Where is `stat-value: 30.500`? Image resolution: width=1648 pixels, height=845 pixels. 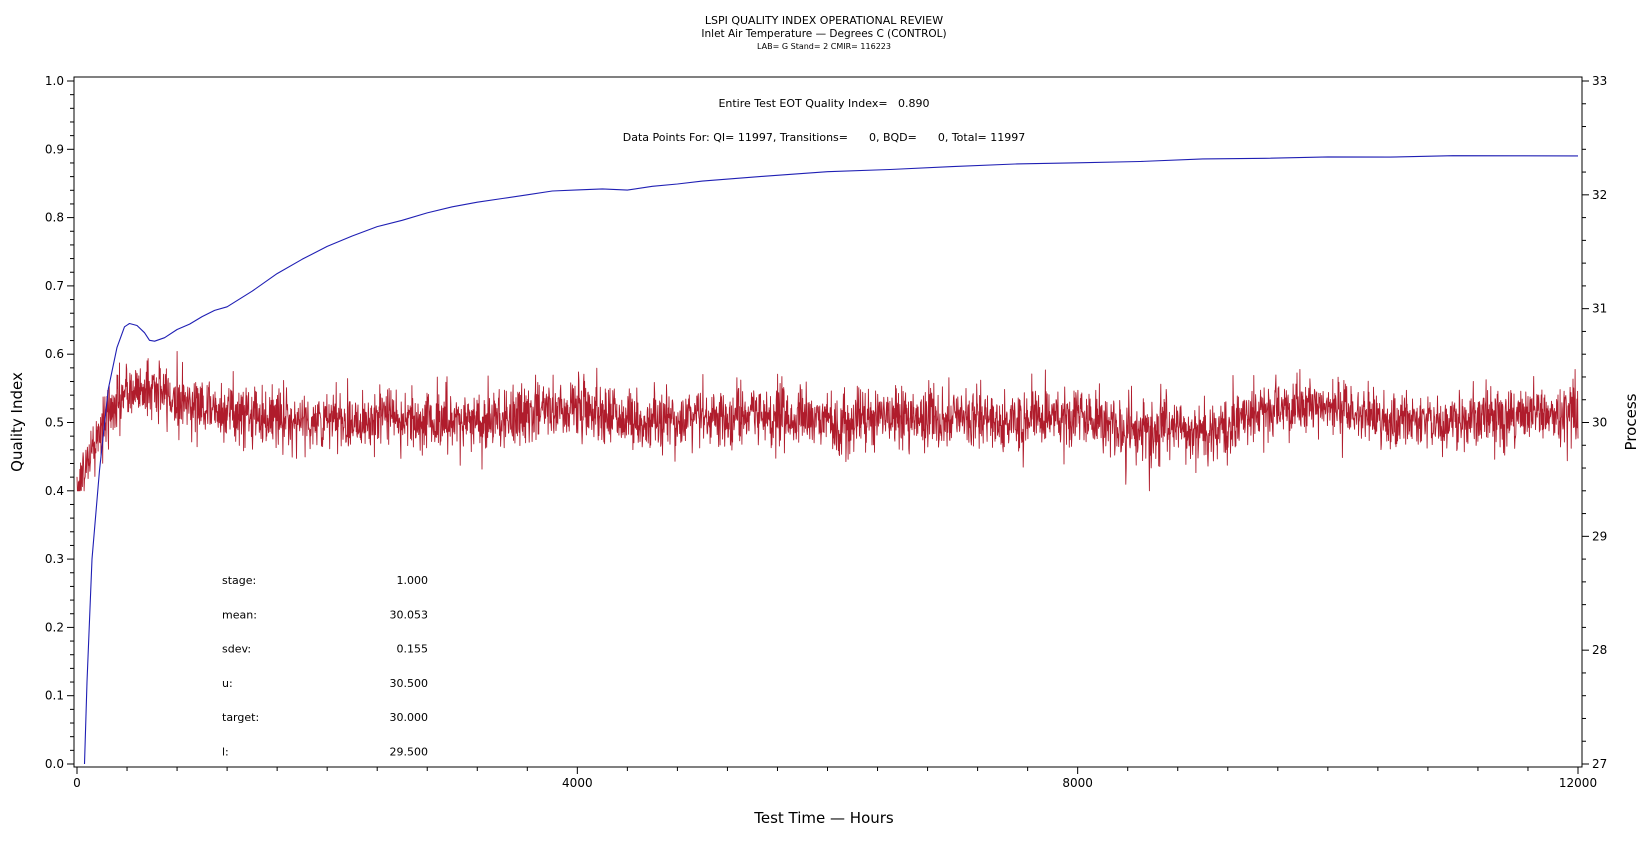
stat-value: 30.500 is located at coordinates (409, 683).